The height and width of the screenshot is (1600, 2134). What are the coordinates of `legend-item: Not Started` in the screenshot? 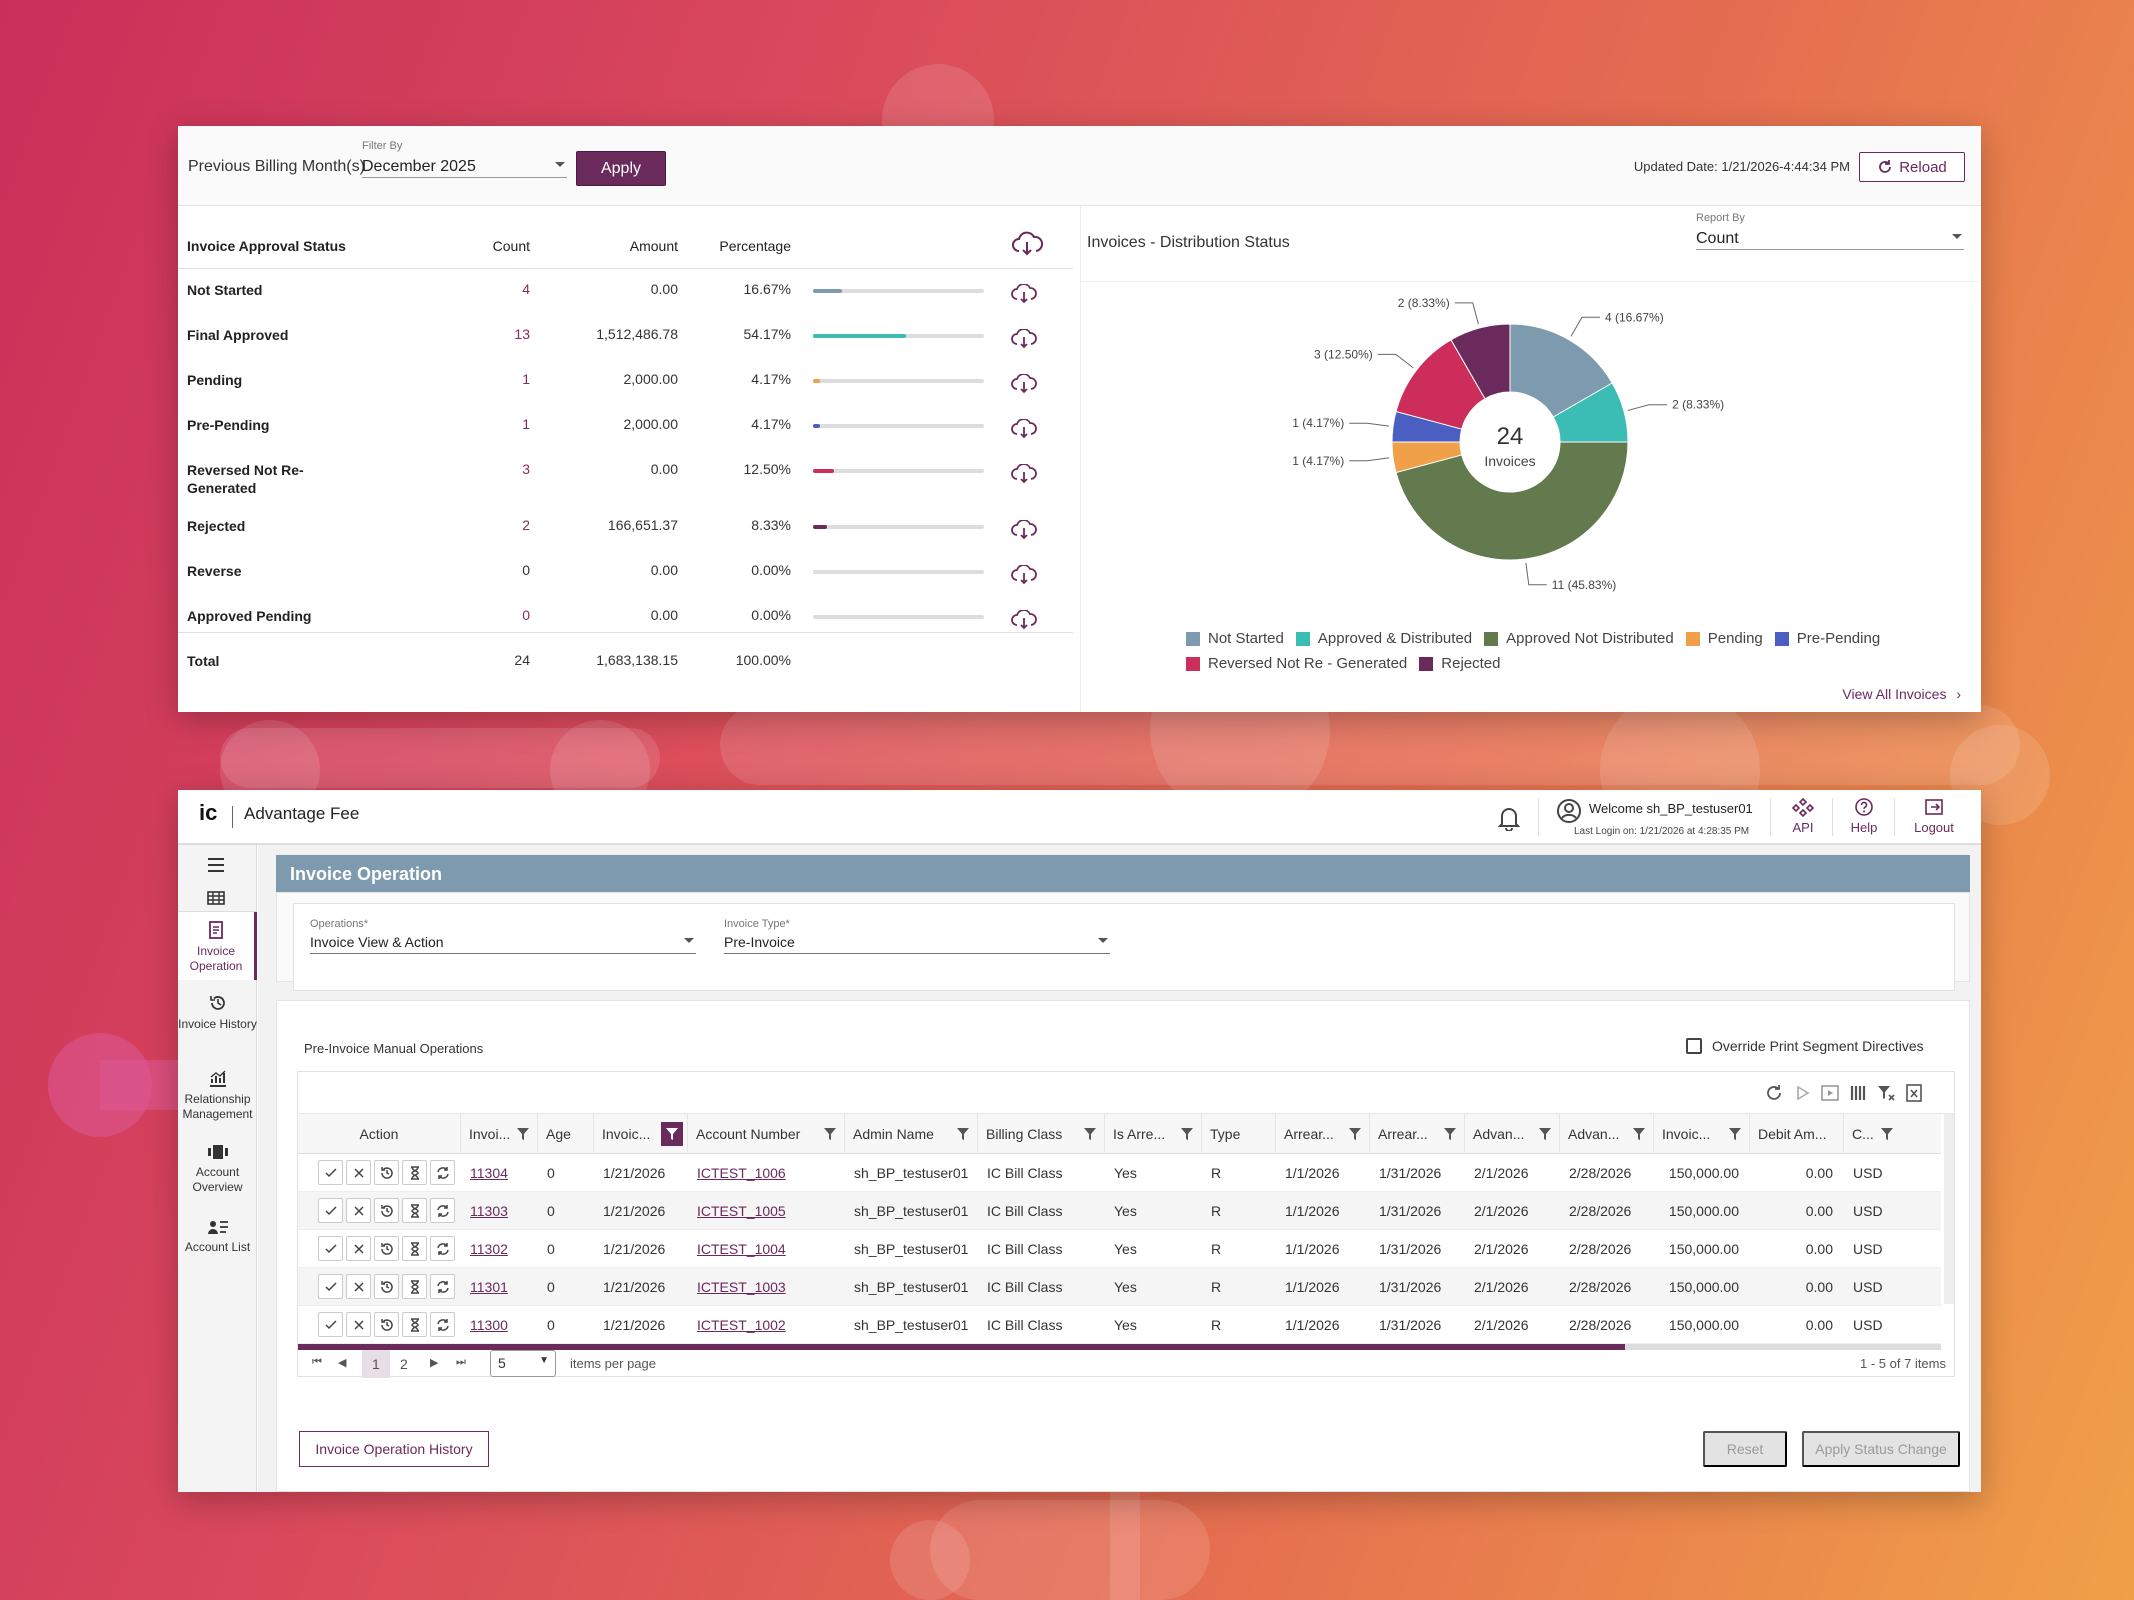 It's located at (1235, 639).